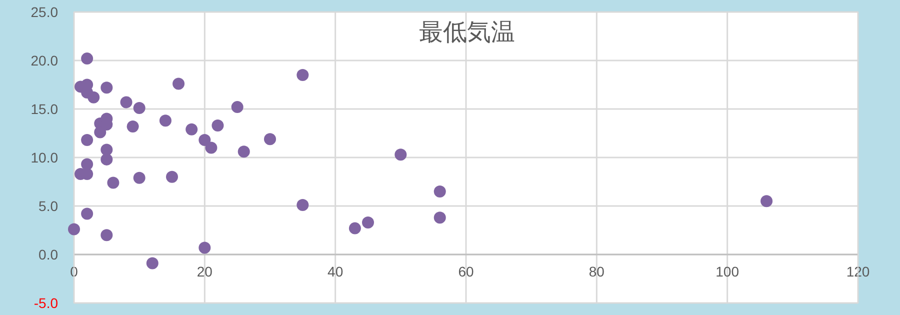 Image resolution: width=900 pixels, height=315 pixels. What do you see at coordinates (467, 32) in the screenshot?
I see `chart-title: 最低気温` at bounding box center [467, 32].